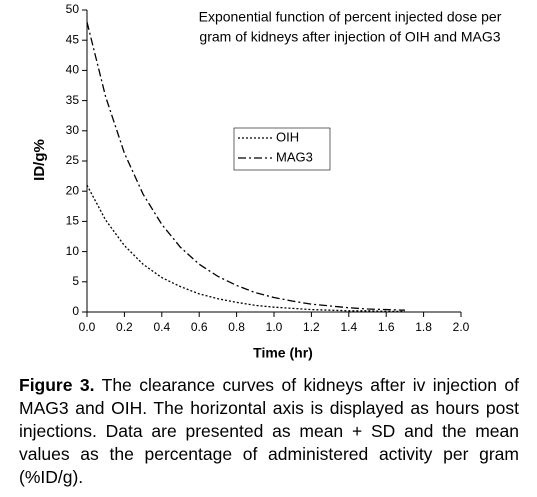 The width and height of the screenshot is (537, 497). Describe the element at coordinates (73, 100) in the screenshot. I see `y-tick-label: 35` at that location.